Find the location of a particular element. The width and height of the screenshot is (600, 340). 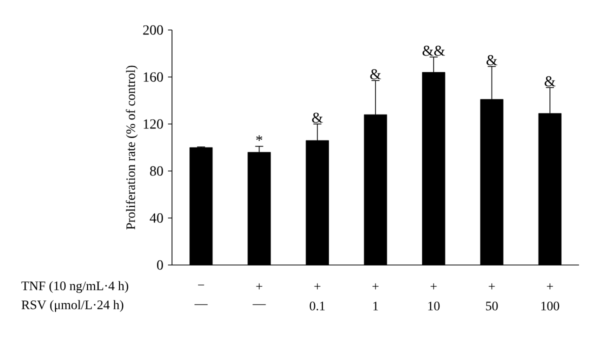

y-tick-label: 160 is located at coordinates (153, 77).